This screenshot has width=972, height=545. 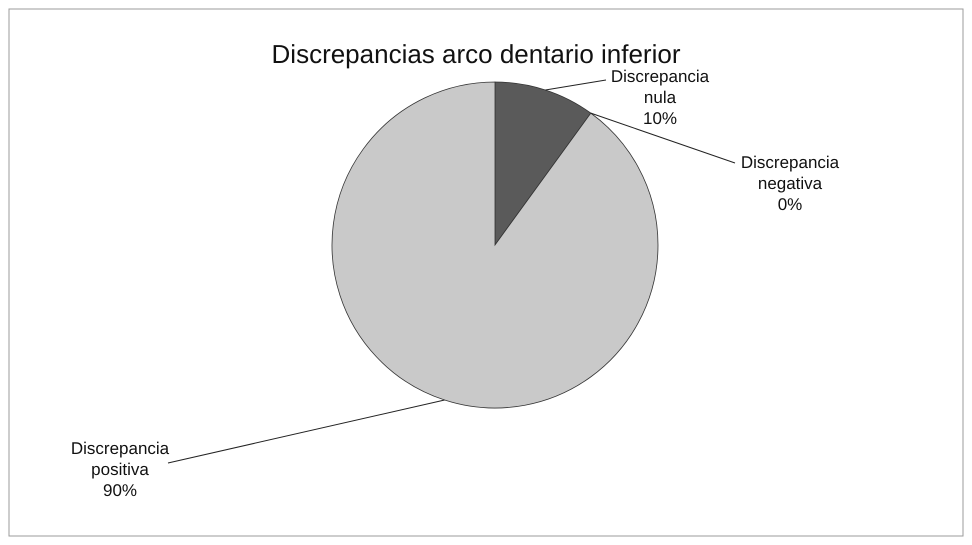 I want to click on text: 0%, so click(x=790, y=204).